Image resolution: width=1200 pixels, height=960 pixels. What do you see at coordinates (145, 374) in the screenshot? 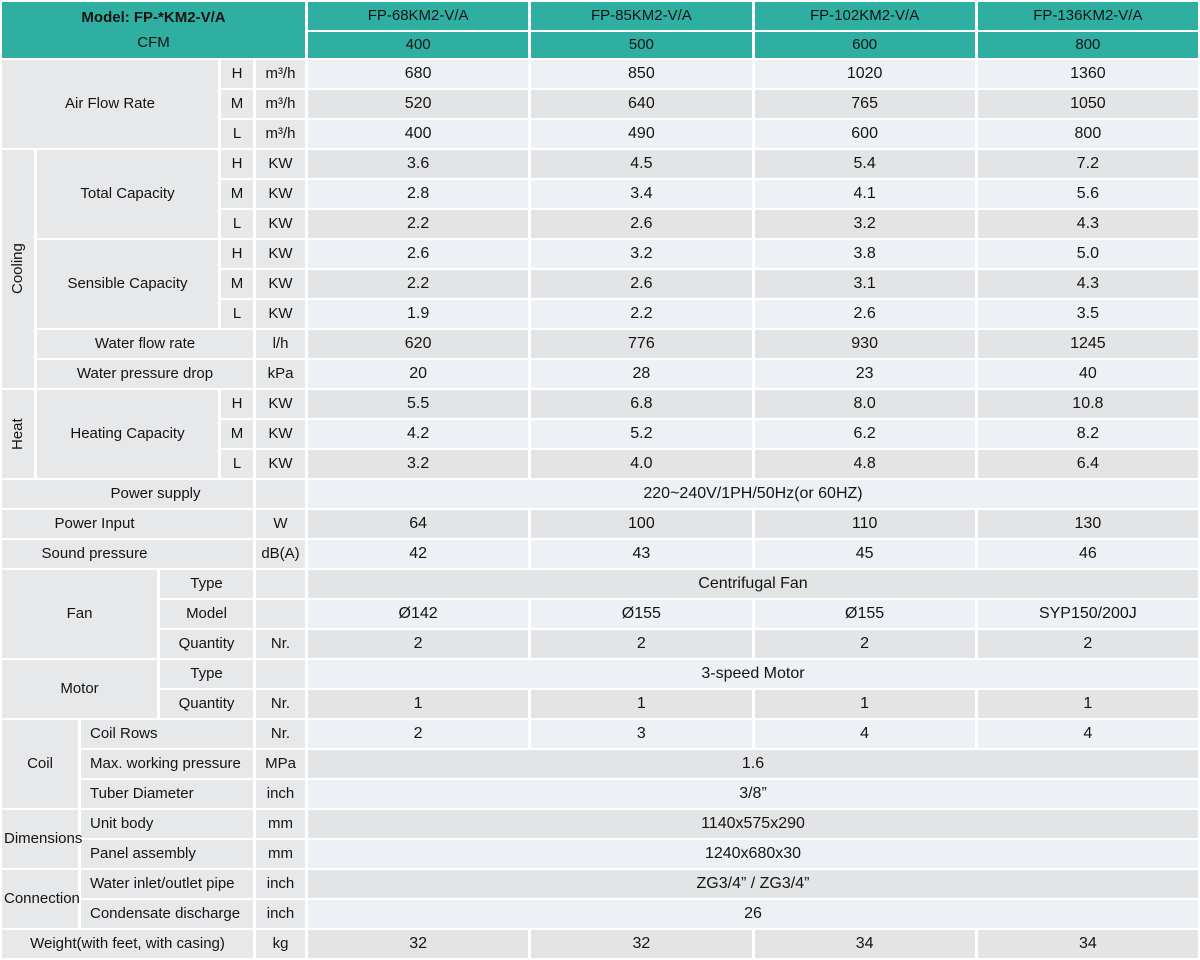
I see `row-label-water-pressure-drop: Water pressure drop` at bounding box center [145, 374].